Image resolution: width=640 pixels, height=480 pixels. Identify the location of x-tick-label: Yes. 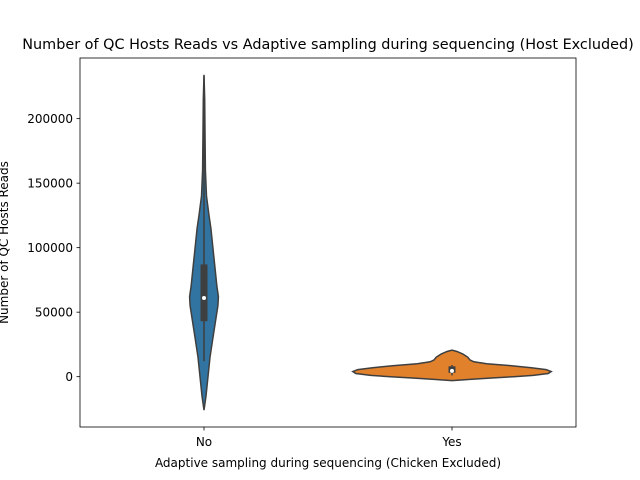
(451, 442).